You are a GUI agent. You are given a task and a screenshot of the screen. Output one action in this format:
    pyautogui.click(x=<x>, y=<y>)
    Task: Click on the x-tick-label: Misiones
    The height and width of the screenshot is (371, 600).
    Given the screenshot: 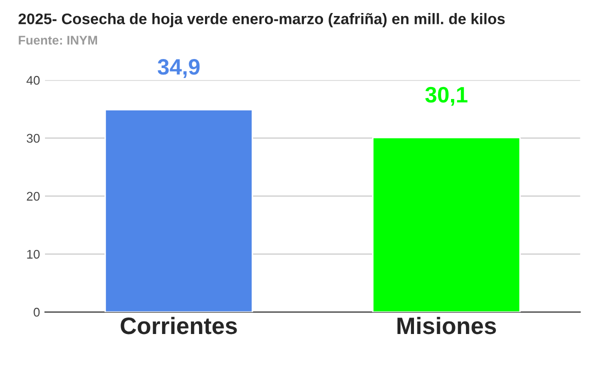 What is the action you would take?
    pyautogui.click(x=446, y=325)
    